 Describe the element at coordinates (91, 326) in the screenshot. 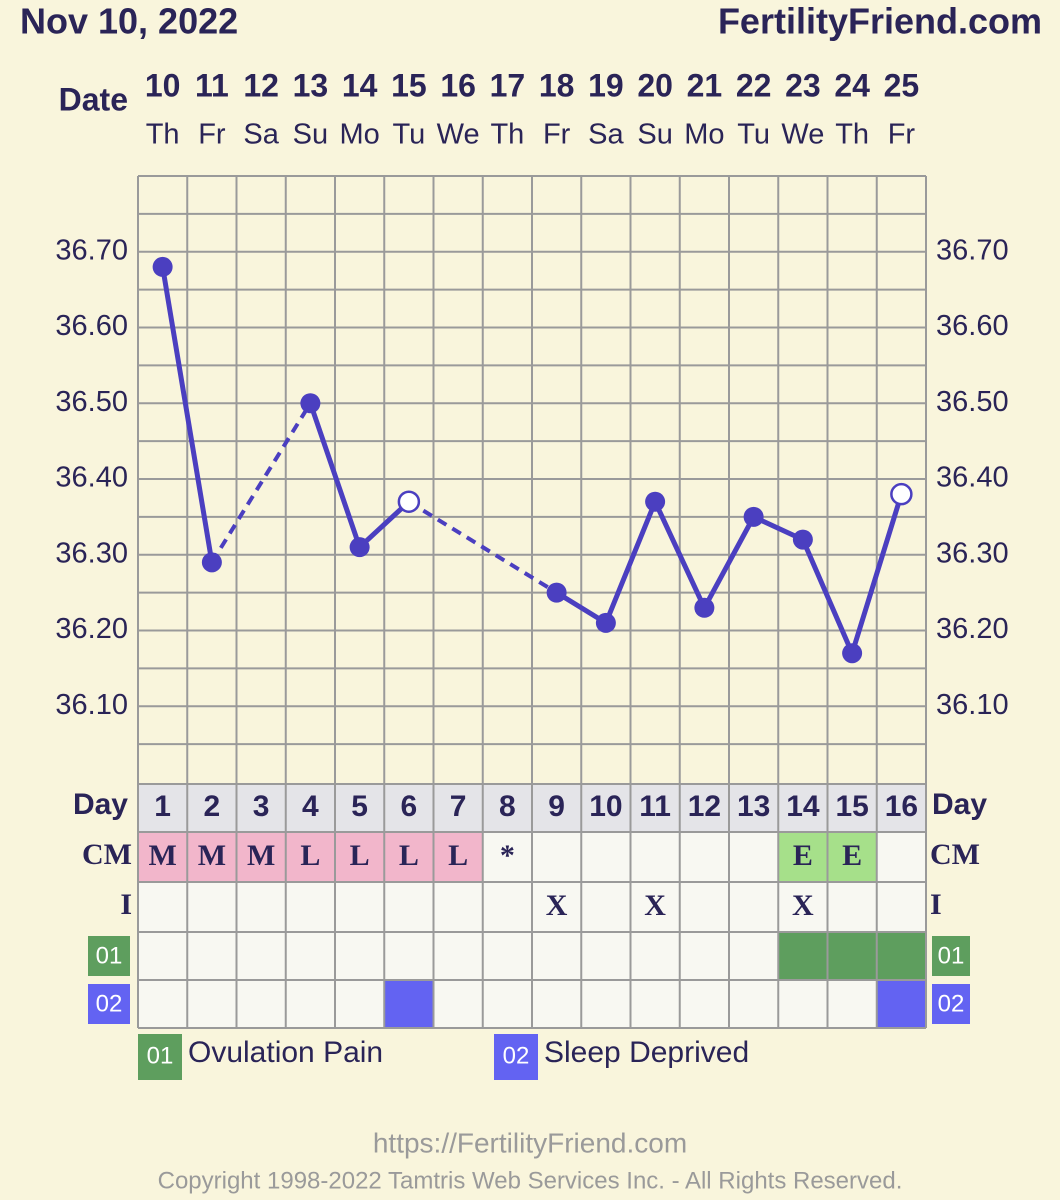

I see `y-tick-label: 36.60` at that location.